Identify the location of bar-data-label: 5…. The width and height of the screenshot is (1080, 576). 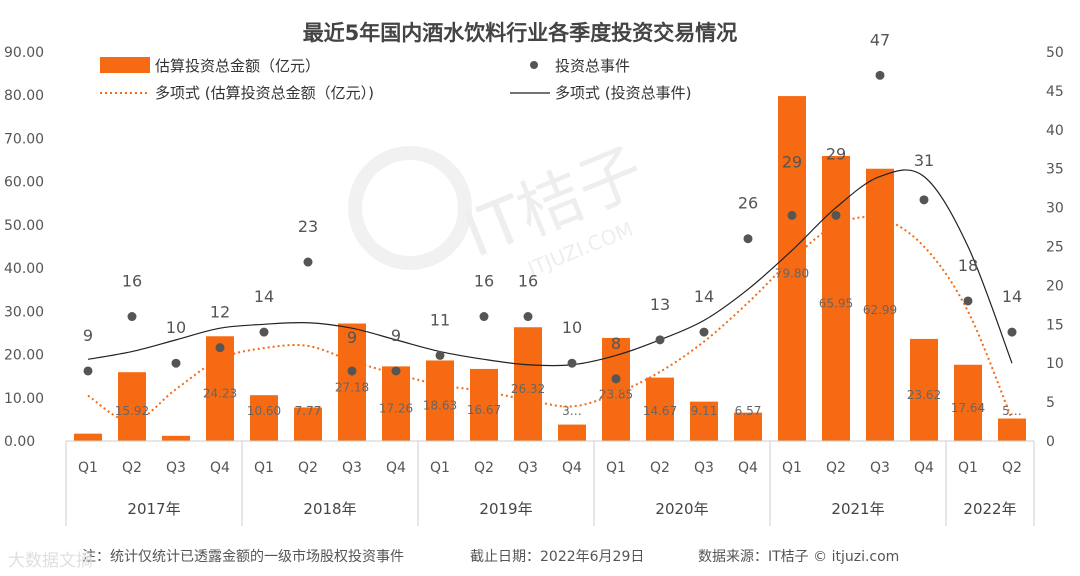
(1012, 411).